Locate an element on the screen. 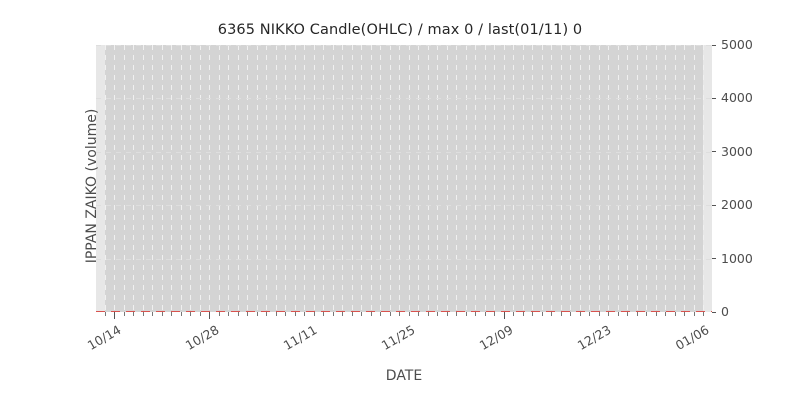  x-tick-label: 11/11 is located at coordinates (300, 338).